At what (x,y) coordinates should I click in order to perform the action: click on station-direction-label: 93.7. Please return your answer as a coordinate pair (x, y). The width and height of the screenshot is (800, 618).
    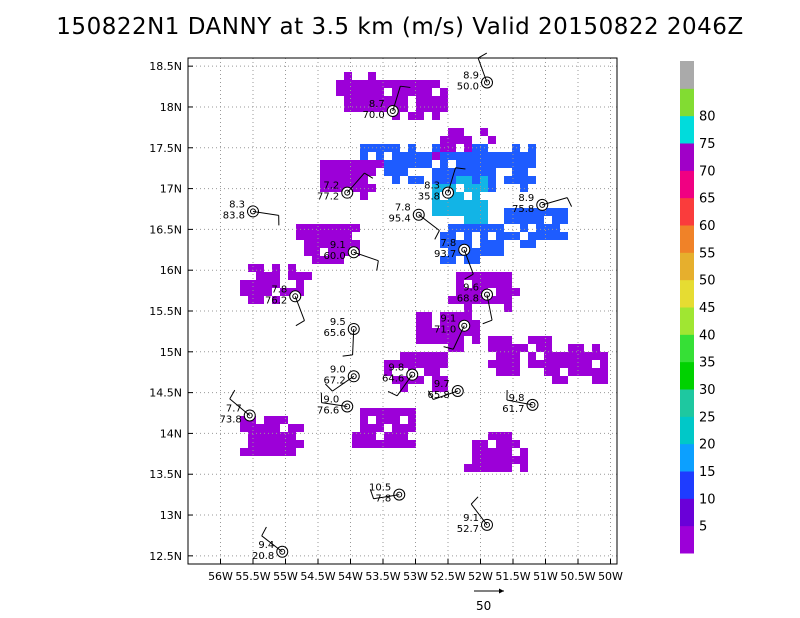
    Looking at the image, I should click on (445, 254).